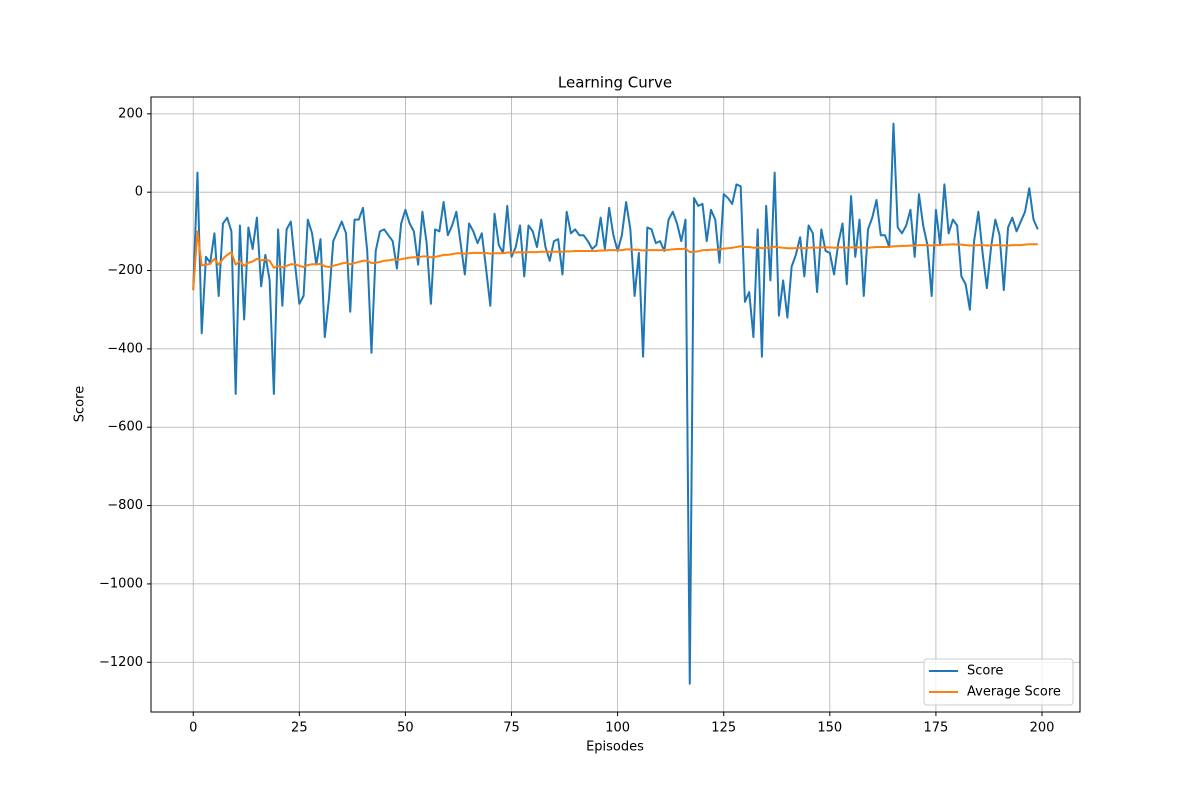 The height and width of the screenshot is (800, 1200). Describe the element at coordinates (723, 728) in the screenshot. I see `x-tick-label: 125` at that location.